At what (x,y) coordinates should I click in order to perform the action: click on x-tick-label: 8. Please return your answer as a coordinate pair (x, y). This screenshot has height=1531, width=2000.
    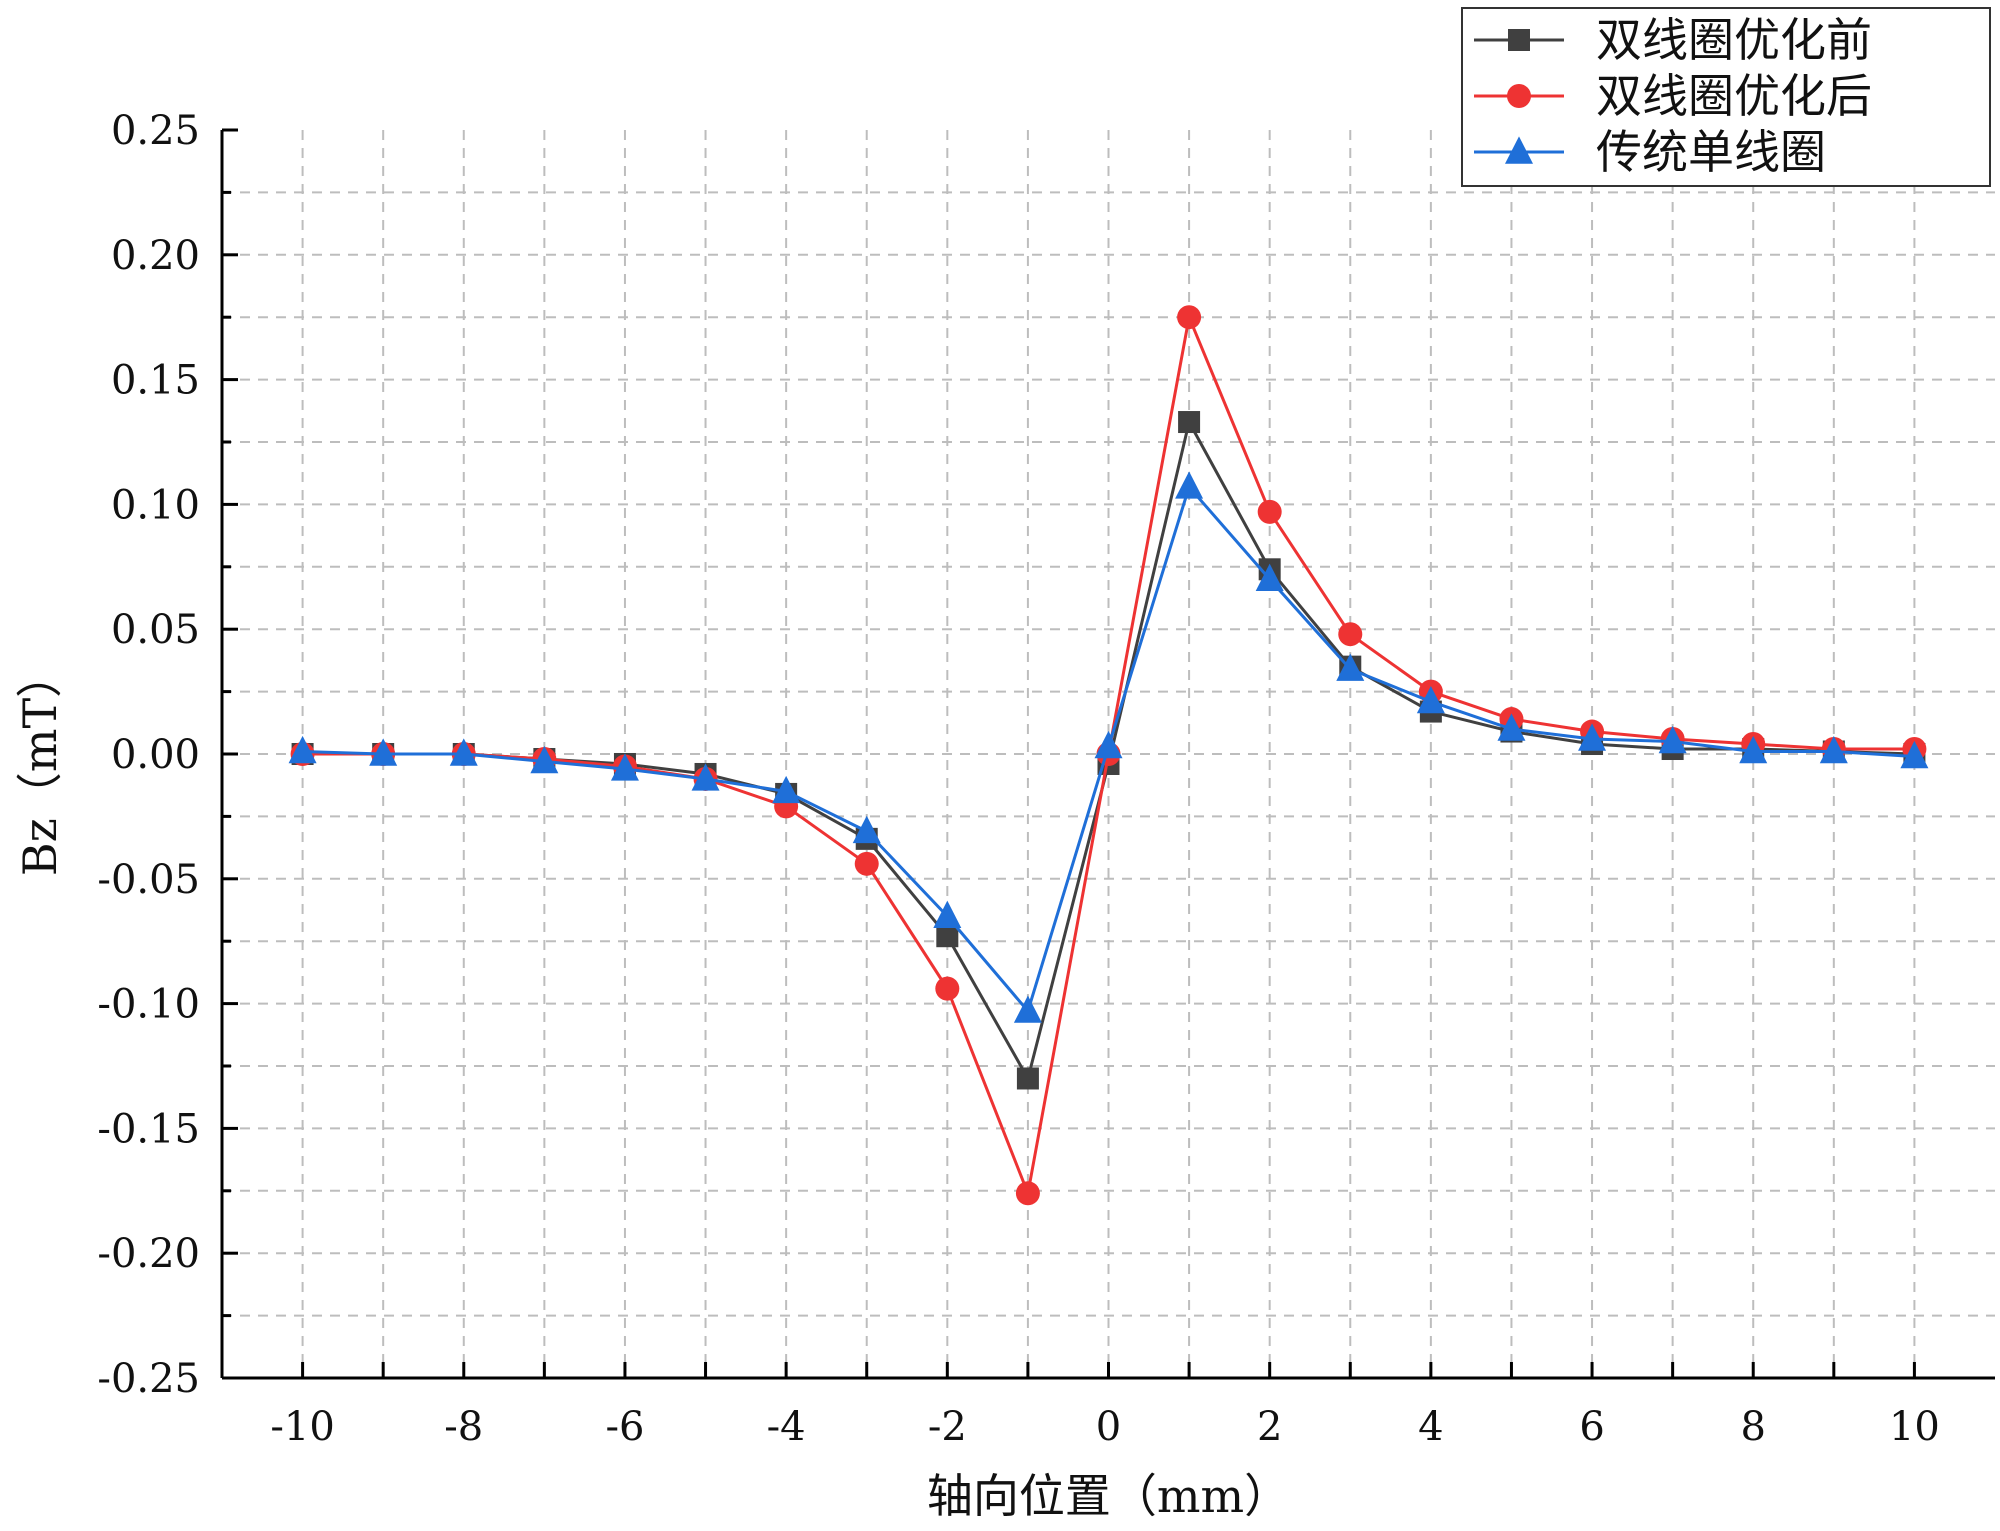
    Looking at the image, I should click on (1753, 1427).